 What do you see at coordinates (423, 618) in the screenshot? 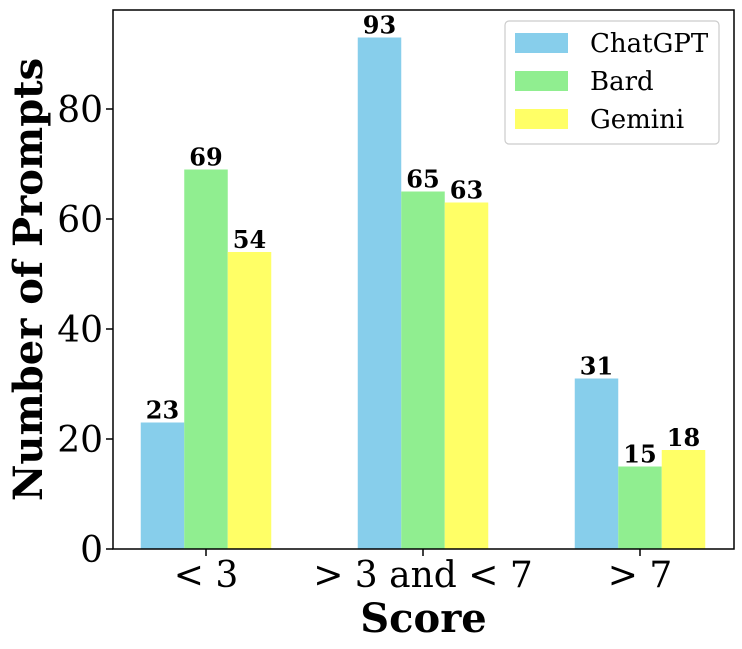
I see `x-axis-title: Score` at bounding box center [423, 618].